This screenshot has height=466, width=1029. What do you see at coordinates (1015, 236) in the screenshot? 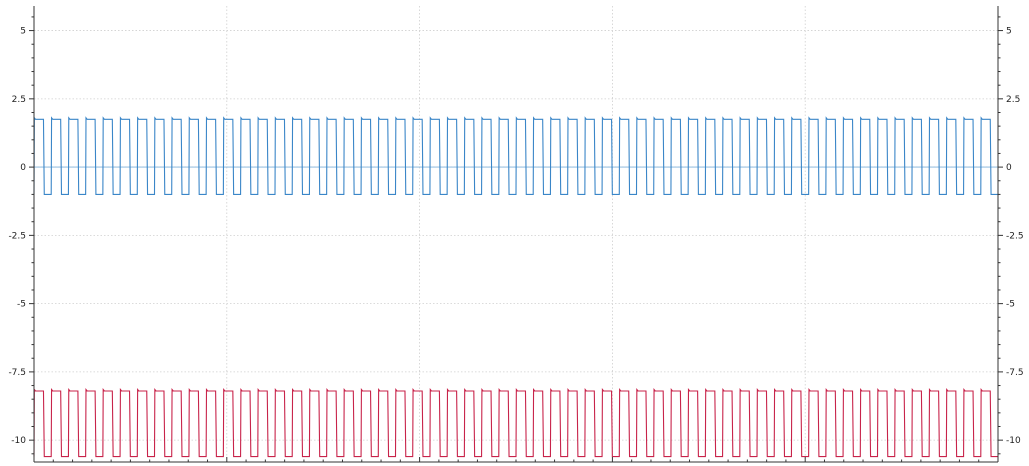
I see `right-y-tick-label: -2.5` at bounding box center [1015, 236].